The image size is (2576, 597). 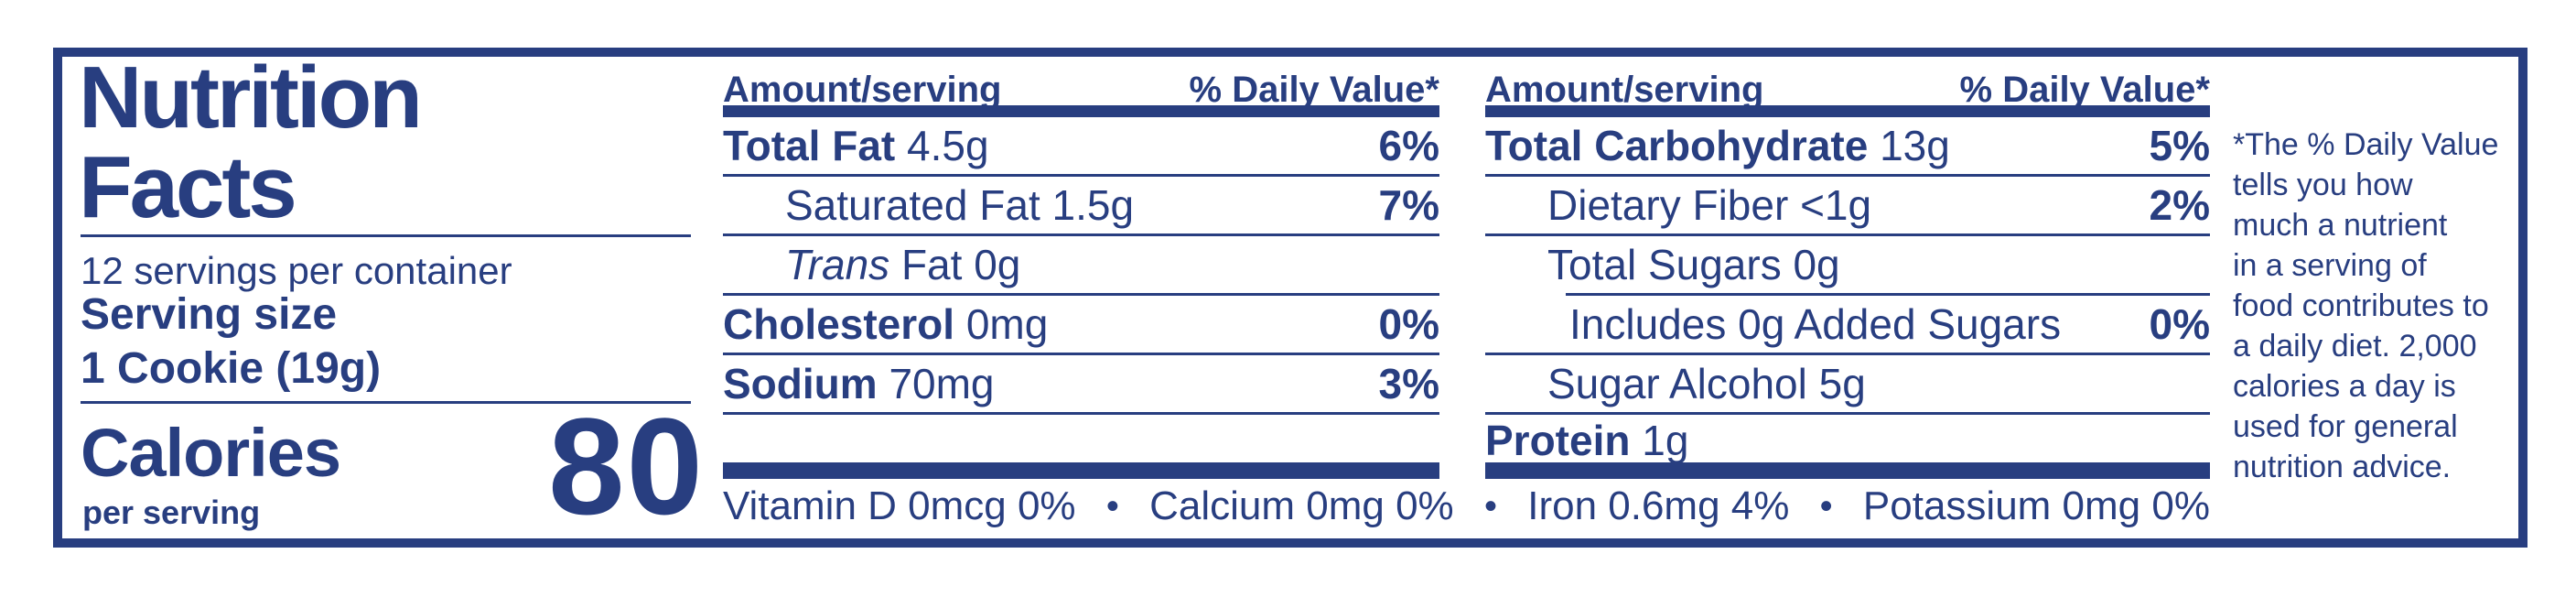 What do you see at coordinates (1081, 325) in the screenshot?
I see `nutrient-row: Cholesterol 0mg 0%` at bounding box center [1081, 325].